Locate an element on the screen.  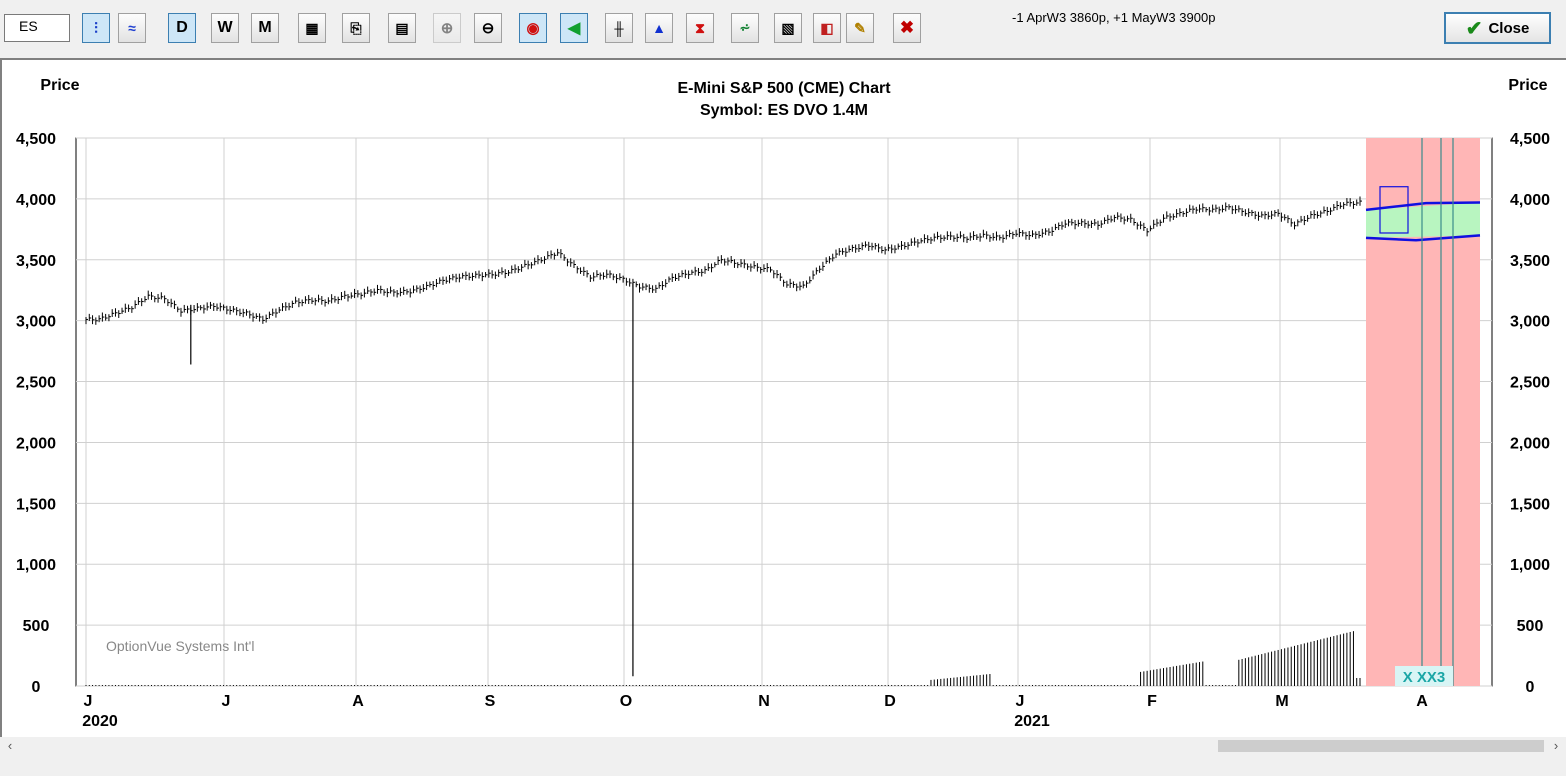
y-tick-label-right: 1,000 is located at coordinates (1530, 565).